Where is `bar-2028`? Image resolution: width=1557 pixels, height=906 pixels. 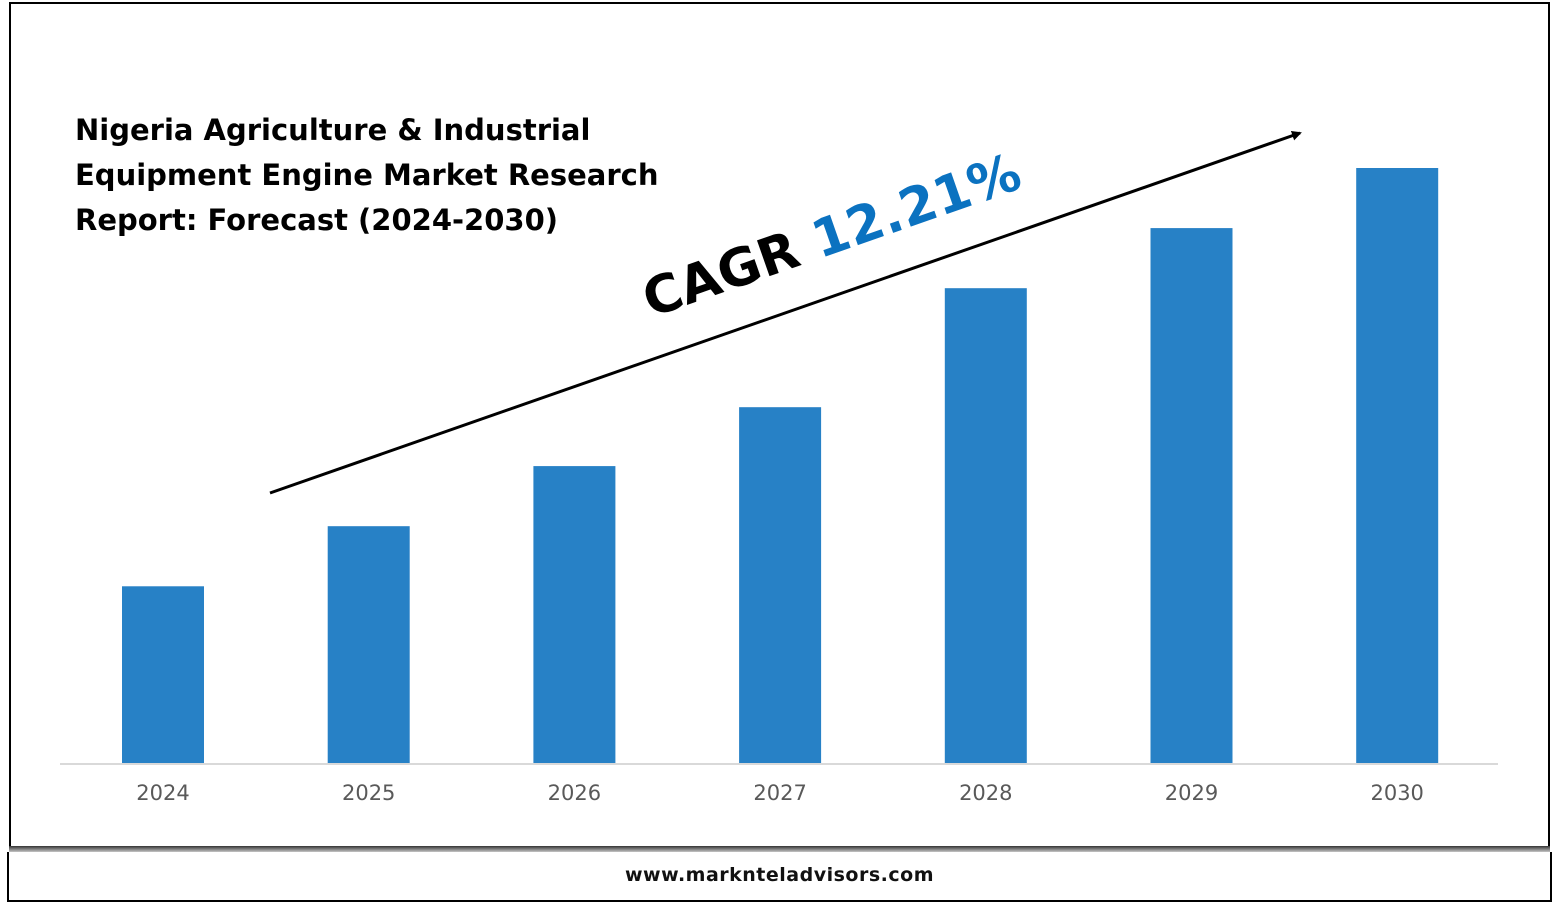 bar-2028 is located at coordinates (985, 525).